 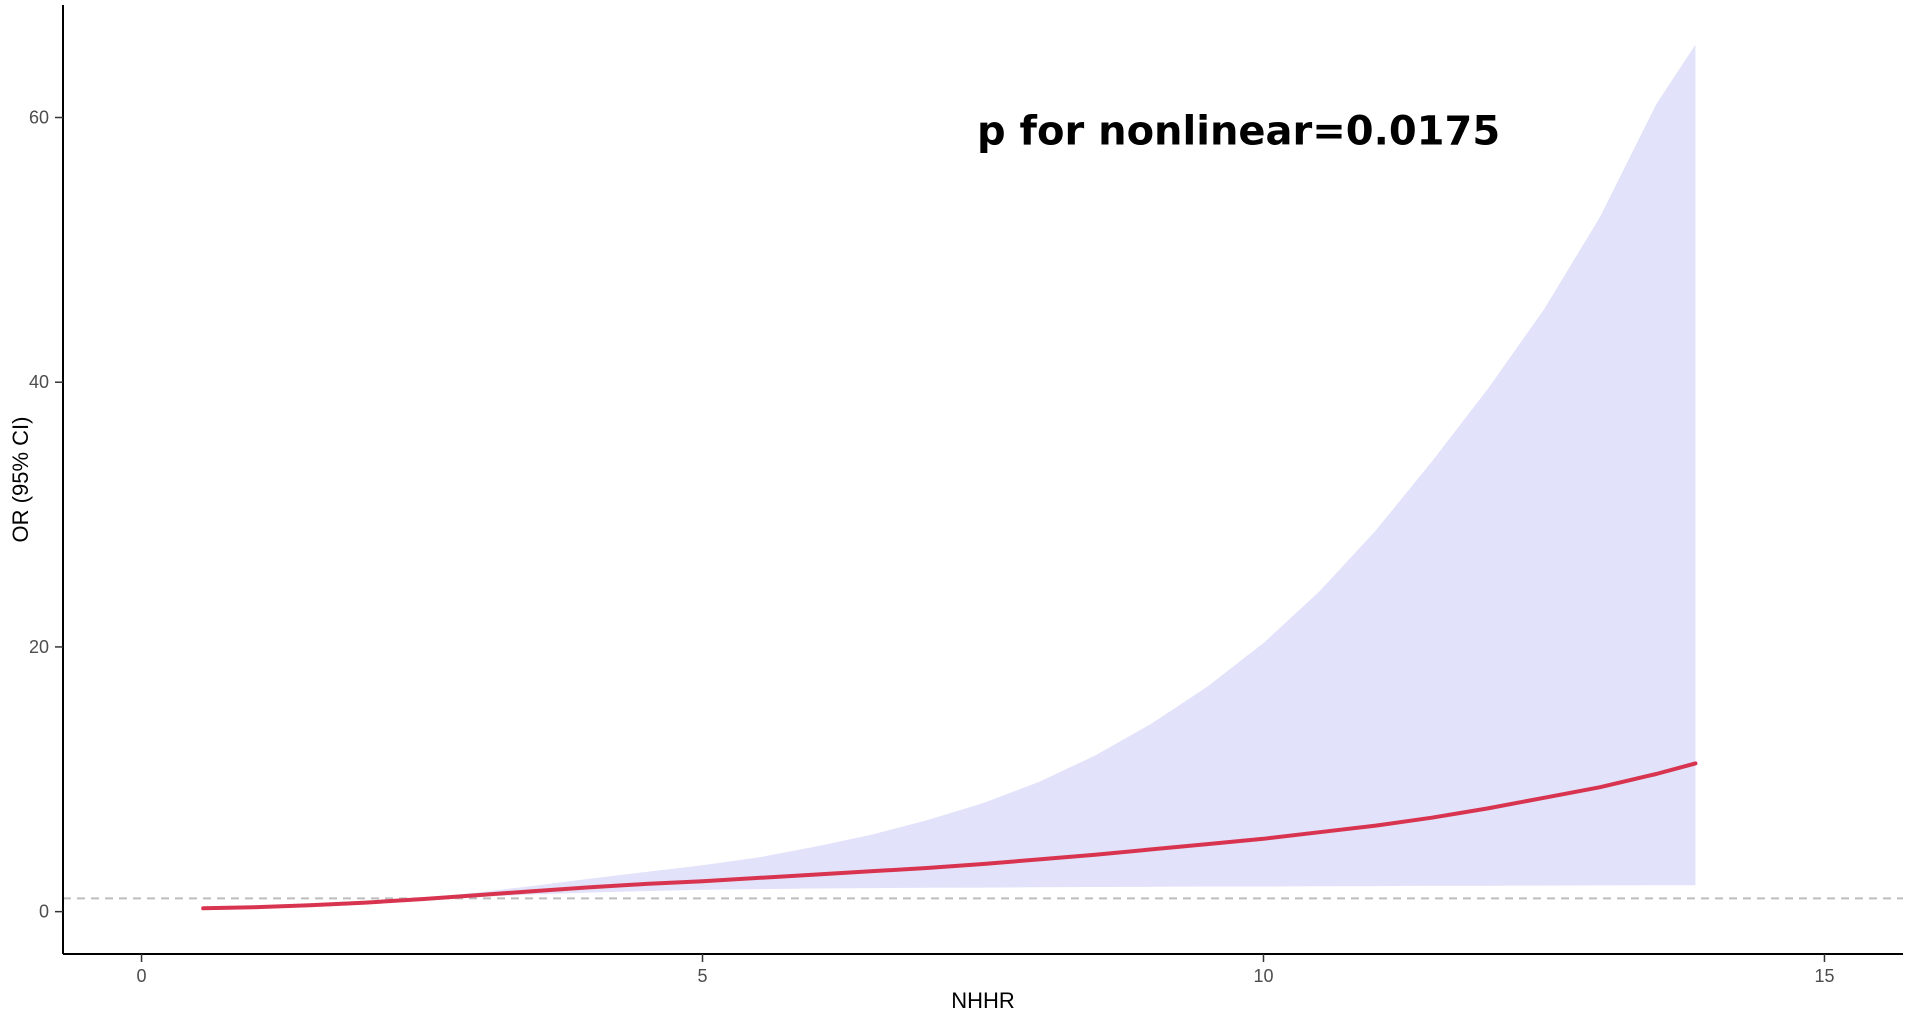 What do you see at coordinates (1238, 132) in the screenshot?
I see `p-value-annotation: p for nonlinear=0.0175` at bounding box center [1238, 132].